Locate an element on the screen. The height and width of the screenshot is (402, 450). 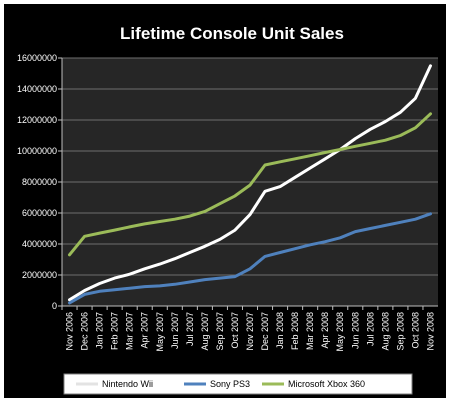
y-tick-label: 12000000 is located at coordinates (37, 120).